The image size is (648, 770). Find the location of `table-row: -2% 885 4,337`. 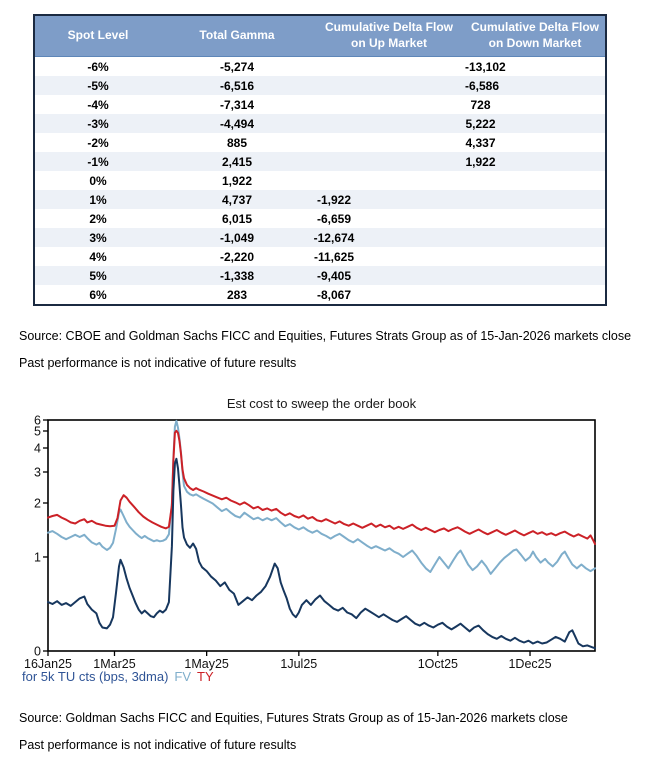

table-row: -2% 885 4,337 is located at coordinates (320, 142).